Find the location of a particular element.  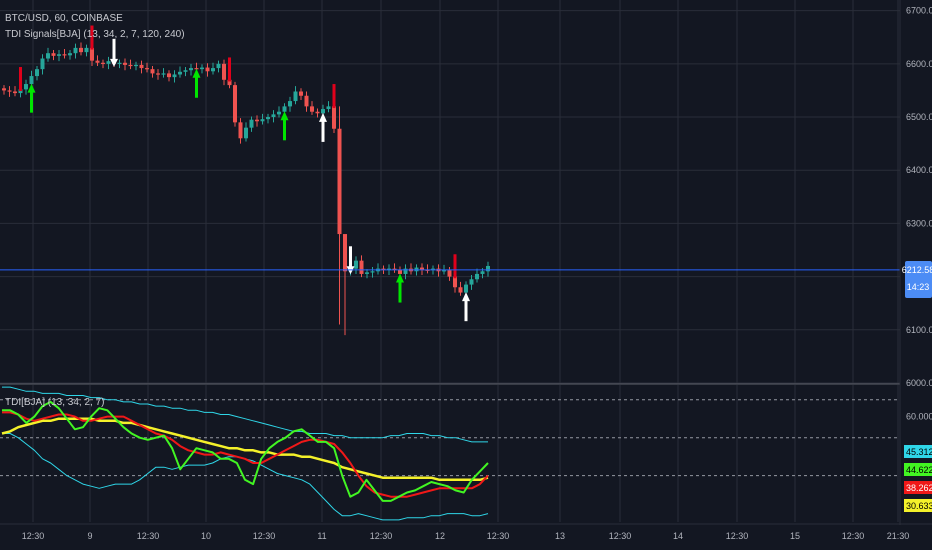

tdi-value-tag-text: 45.3128 is located at coordinates (919, 452).